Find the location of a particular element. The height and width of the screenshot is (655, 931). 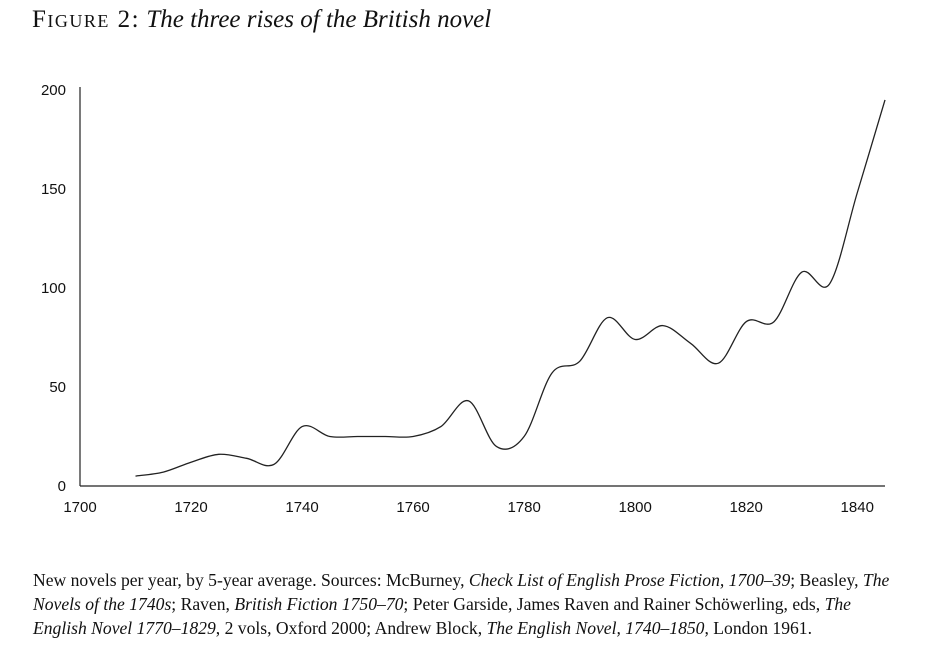

y-tick-label: 0 is located at coordinates (62, 486).